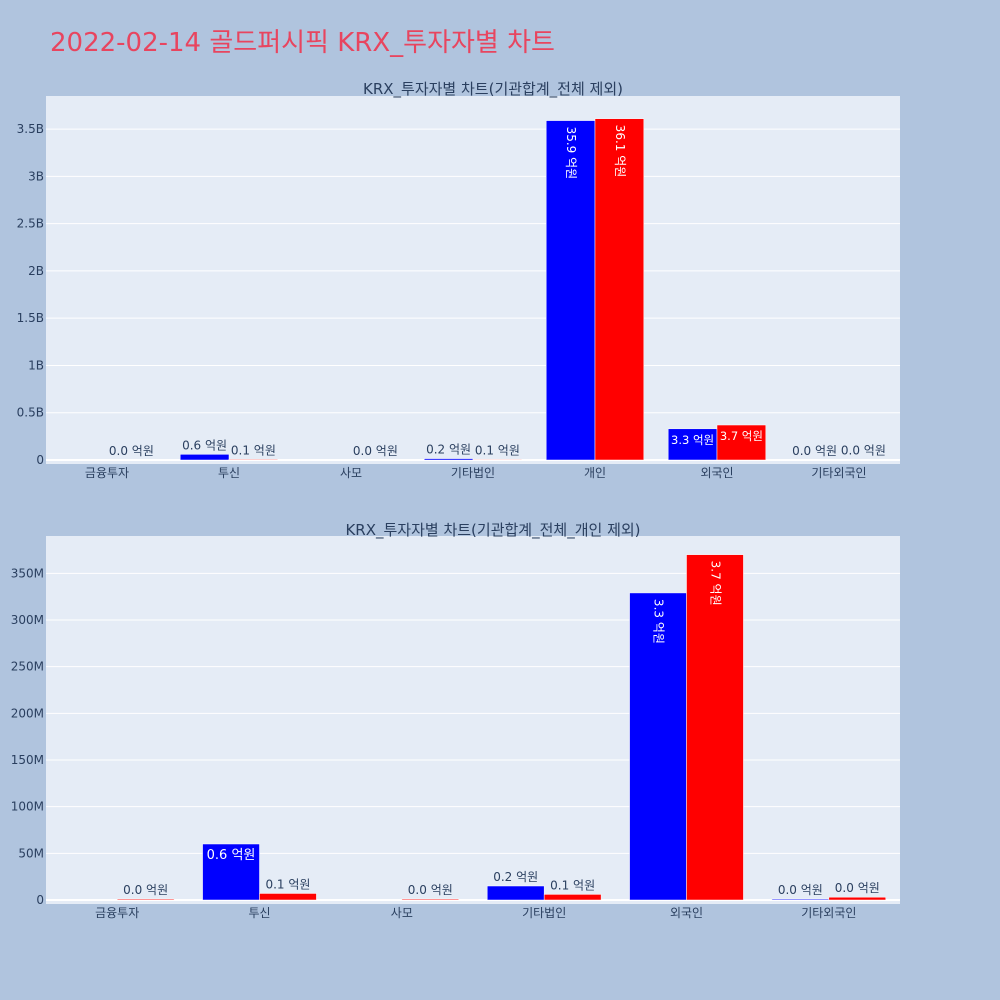 This screenshot has height=1000, width=1000. What do you see at coordinates (36, 176) in the screenshot?
I see `y-tick-label: 3B` at bounding box center [36, 176].